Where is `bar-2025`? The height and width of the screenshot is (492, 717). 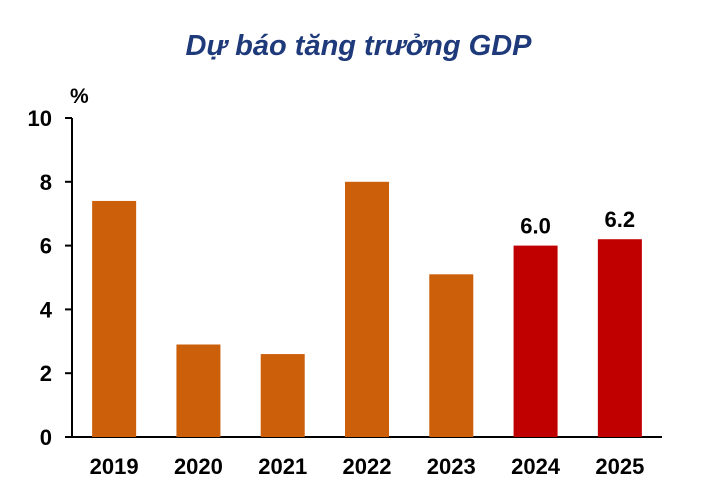
bar-2025 is located at coordinates (619, 338).